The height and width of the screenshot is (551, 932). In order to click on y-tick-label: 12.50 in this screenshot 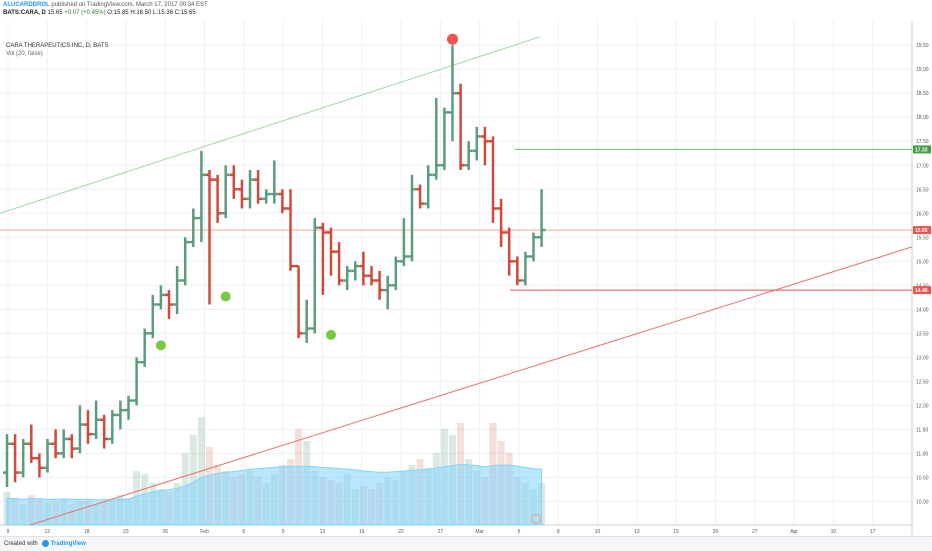, I will do `click(922, 382)`.